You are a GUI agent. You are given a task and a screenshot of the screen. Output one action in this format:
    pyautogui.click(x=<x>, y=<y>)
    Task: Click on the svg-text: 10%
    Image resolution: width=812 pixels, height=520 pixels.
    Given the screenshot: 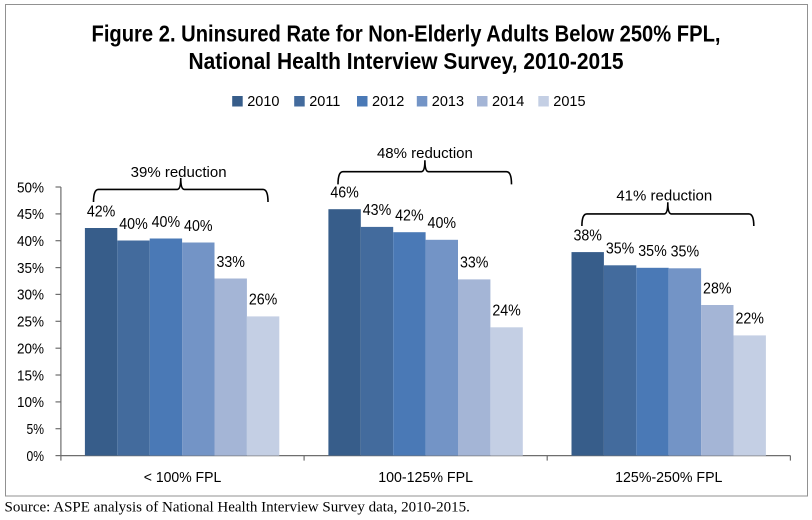 What is the action you would take?
    pyautogui.click(x=30, y=402)
    